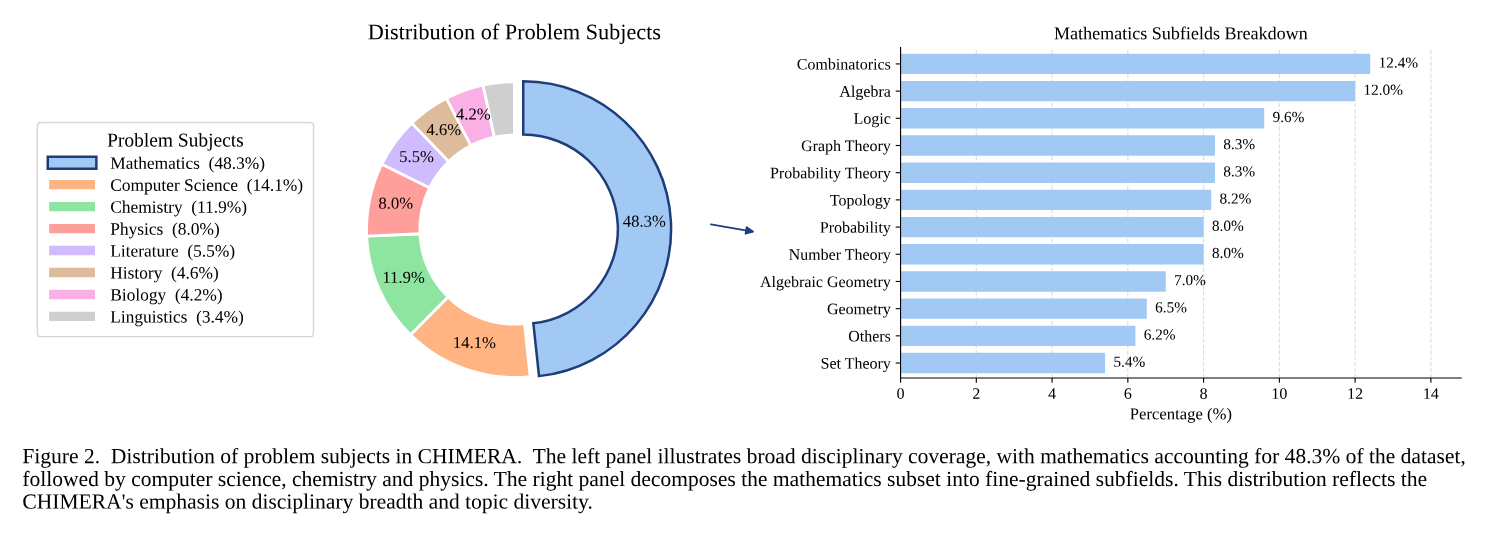 This screenshot has height=560, width=1491. What do you see at coordinates (859, 310) in the screenshot?
I see `y-tick-label: Geometry` at bounding box center [859, 310].